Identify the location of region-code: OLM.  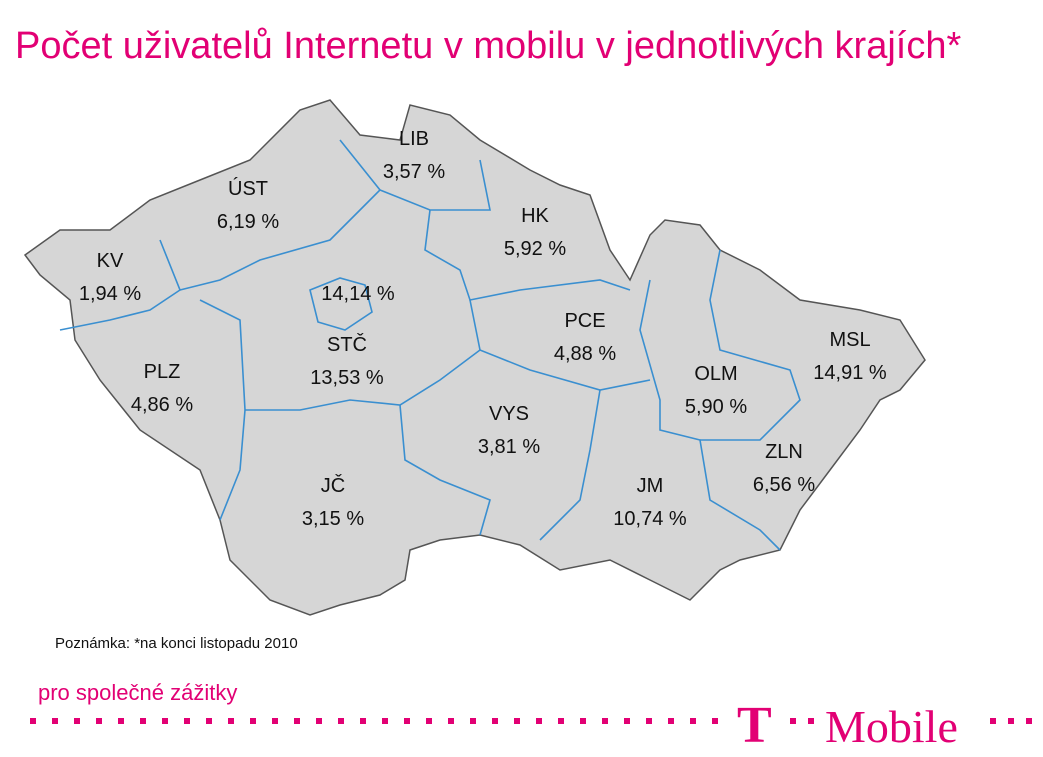
(715, 374).